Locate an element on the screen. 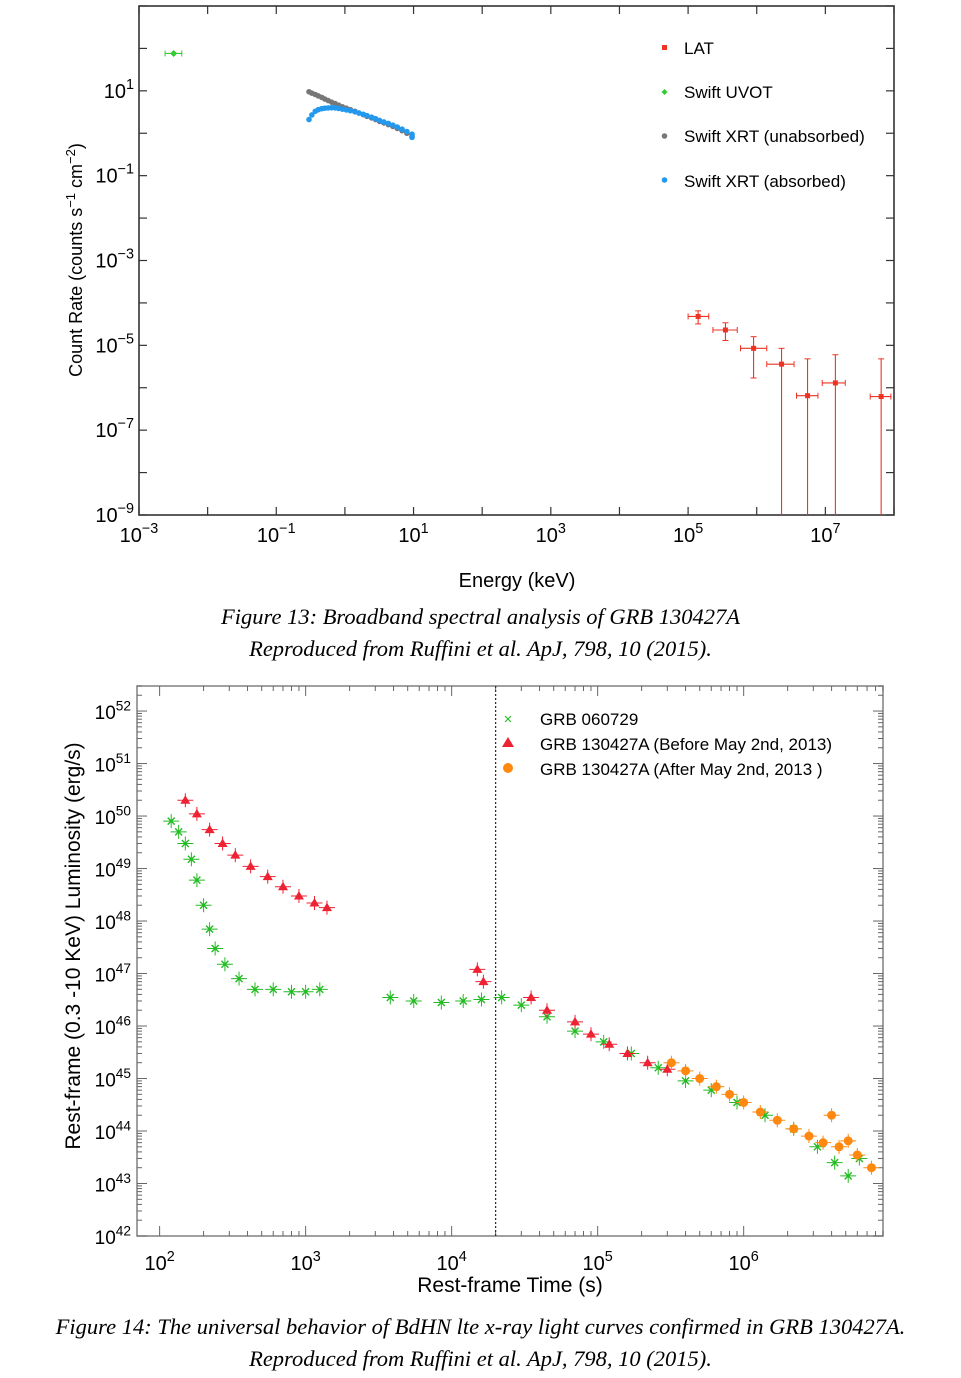 The image size is (961, 1378). legend-label-xrt-unabsorbed: Swift XRT (unabsorbed) is located at coordinates (774, 136).